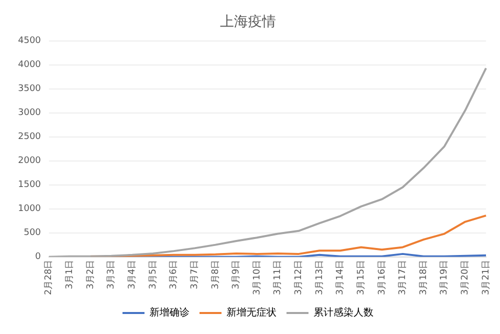  What do you see at coordinates (33, 233) in the screenshot?
I see `y-tick-label: 500` at bounding box center [33, 233].